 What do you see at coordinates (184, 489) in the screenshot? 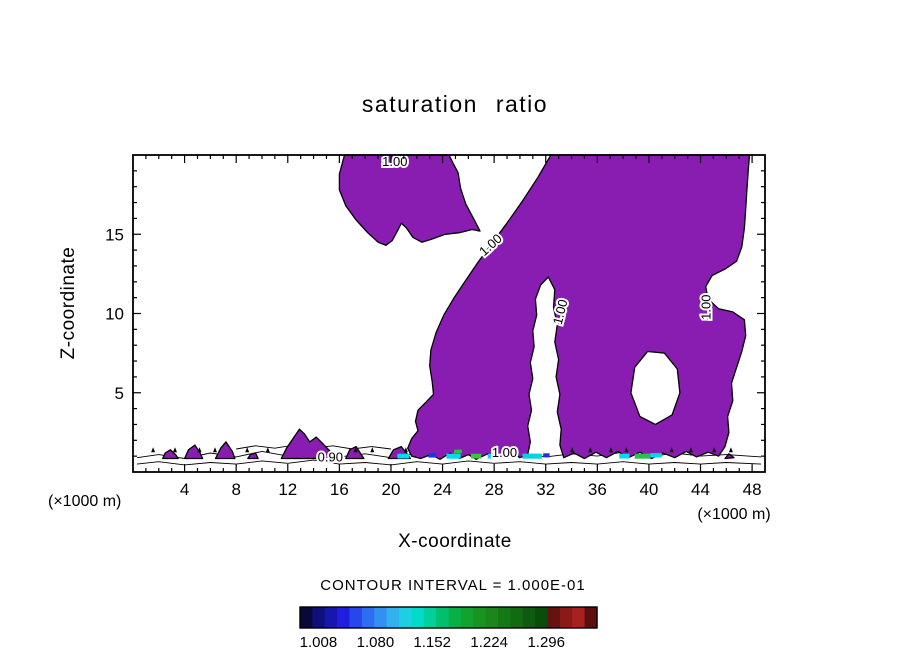
I see `x-tick-label: 4` at bounding box center [184, 489].